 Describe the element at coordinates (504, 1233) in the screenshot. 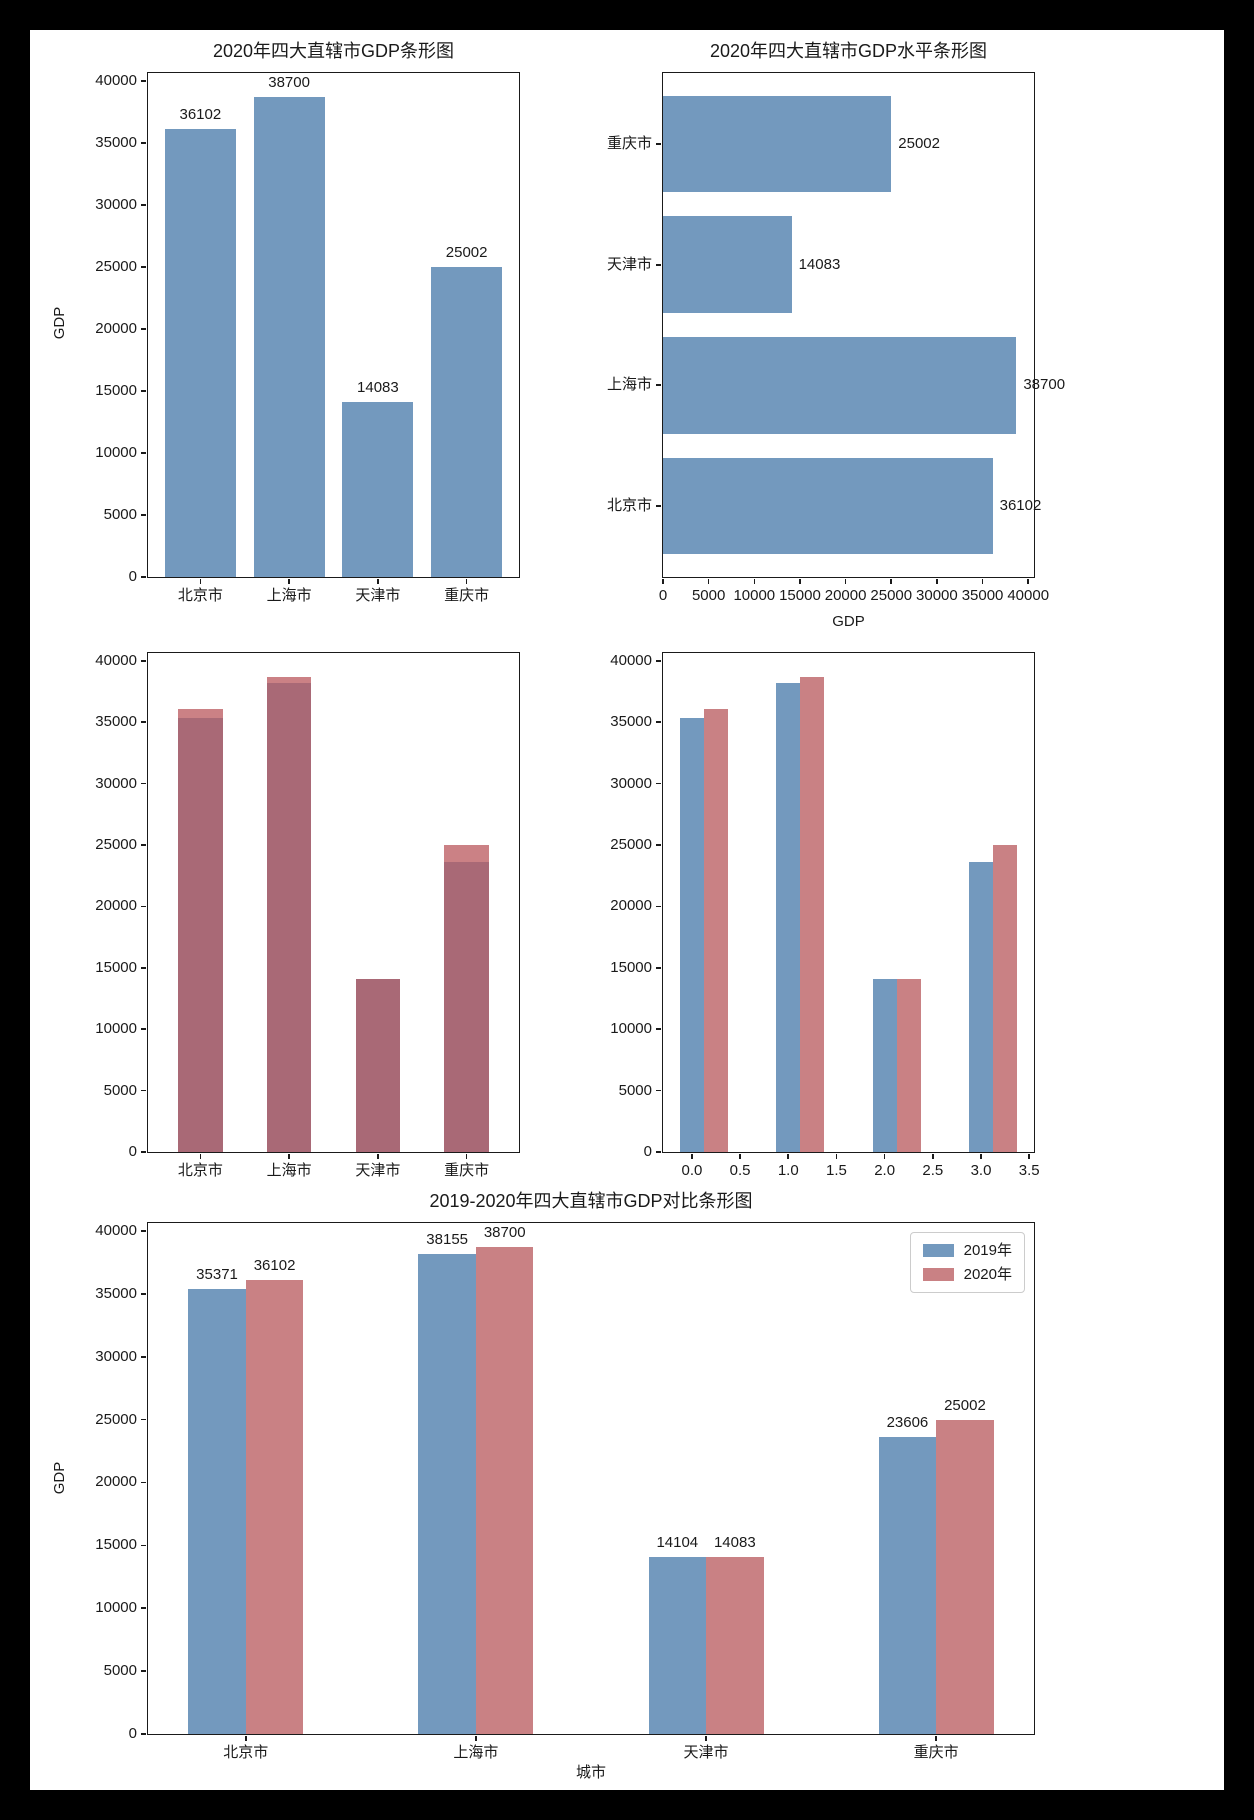

I see `bar-value-label: 38700` at that location.